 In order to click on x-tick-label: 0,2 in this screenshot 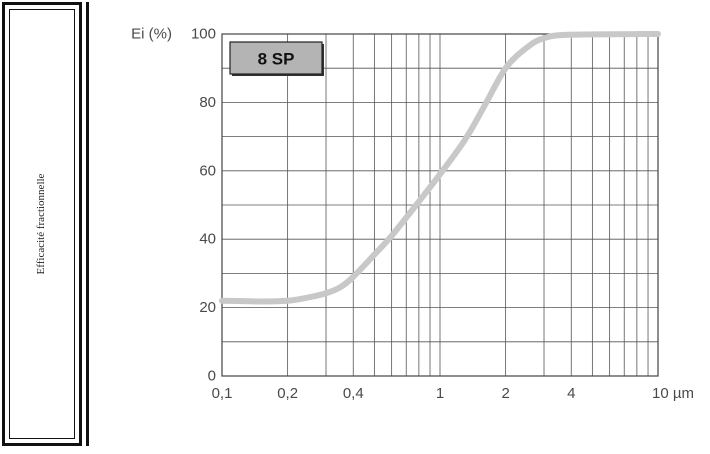, I will do `click(287, 393)`.